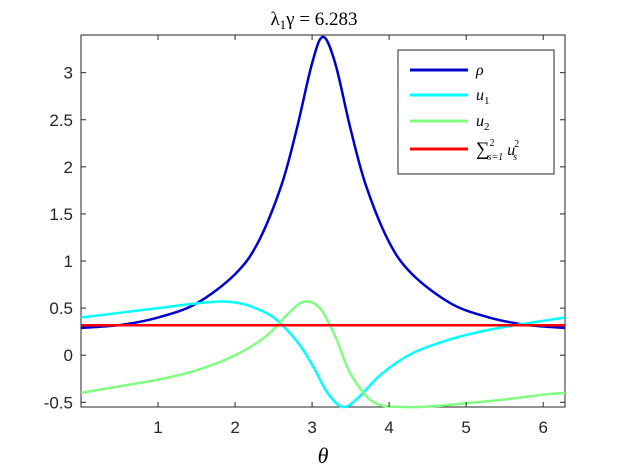  What do you see at coordinates (61, 214) in the screenshot?
I see `y-tick-label: 1.5` at bounding box center [61, 214].